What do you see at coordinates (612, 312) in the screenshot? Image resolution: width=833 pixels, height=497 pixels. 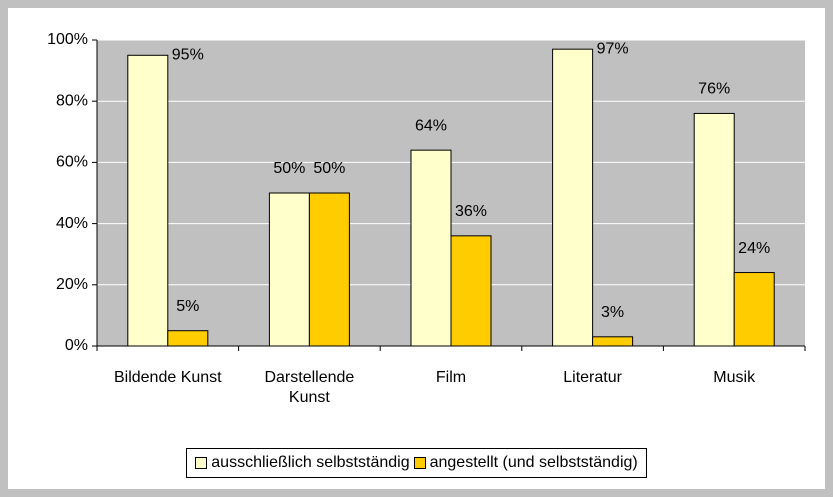 I see `data-label: 3%` at bounding box center [612, 312].